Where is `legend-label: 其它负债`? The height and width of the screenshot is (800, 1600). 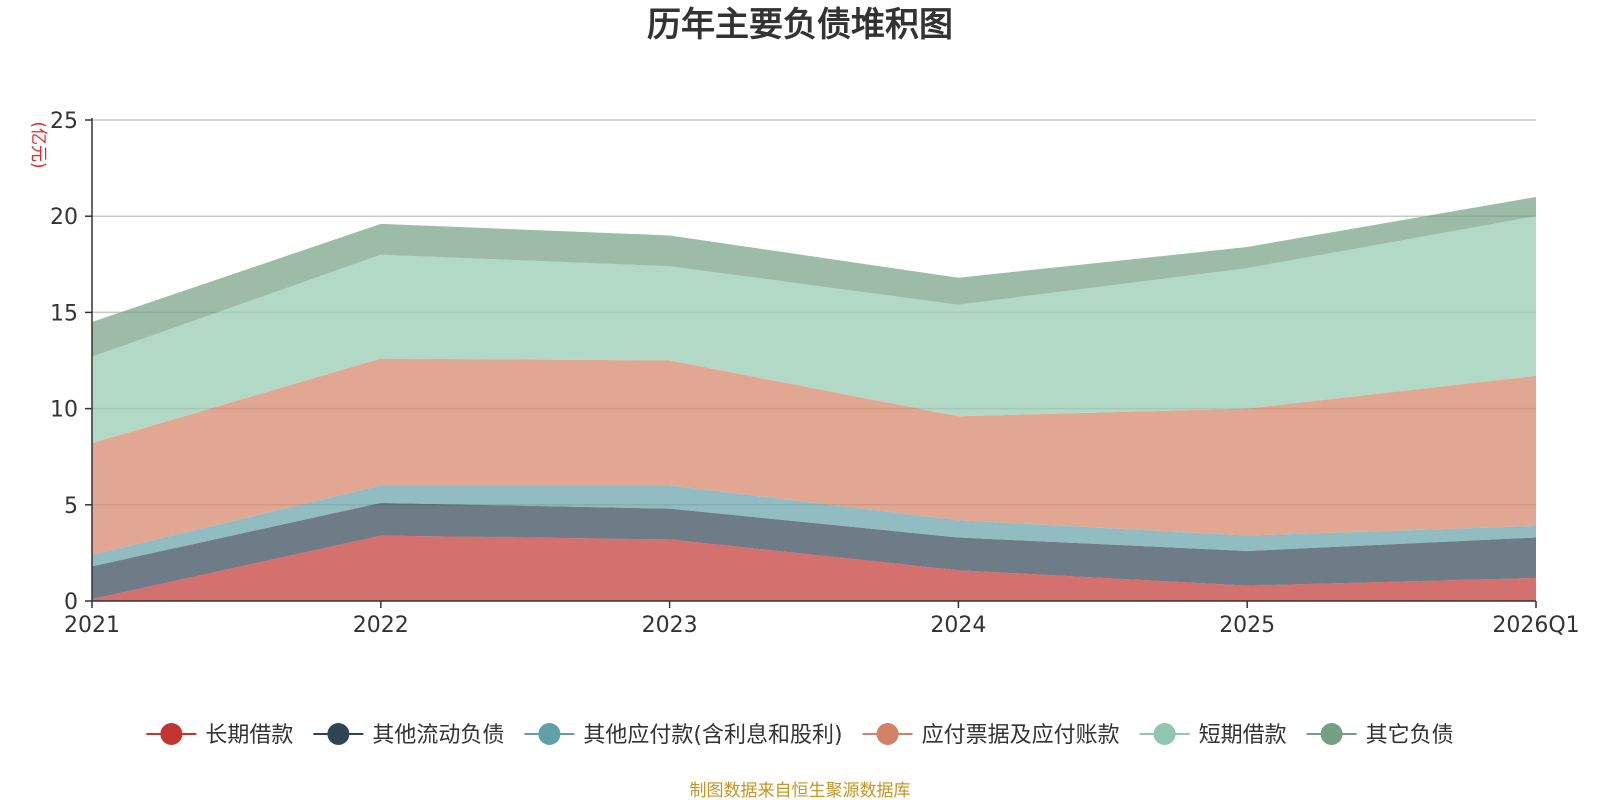
legend-label: 其它负债 is located at coordinates (1410, 735).